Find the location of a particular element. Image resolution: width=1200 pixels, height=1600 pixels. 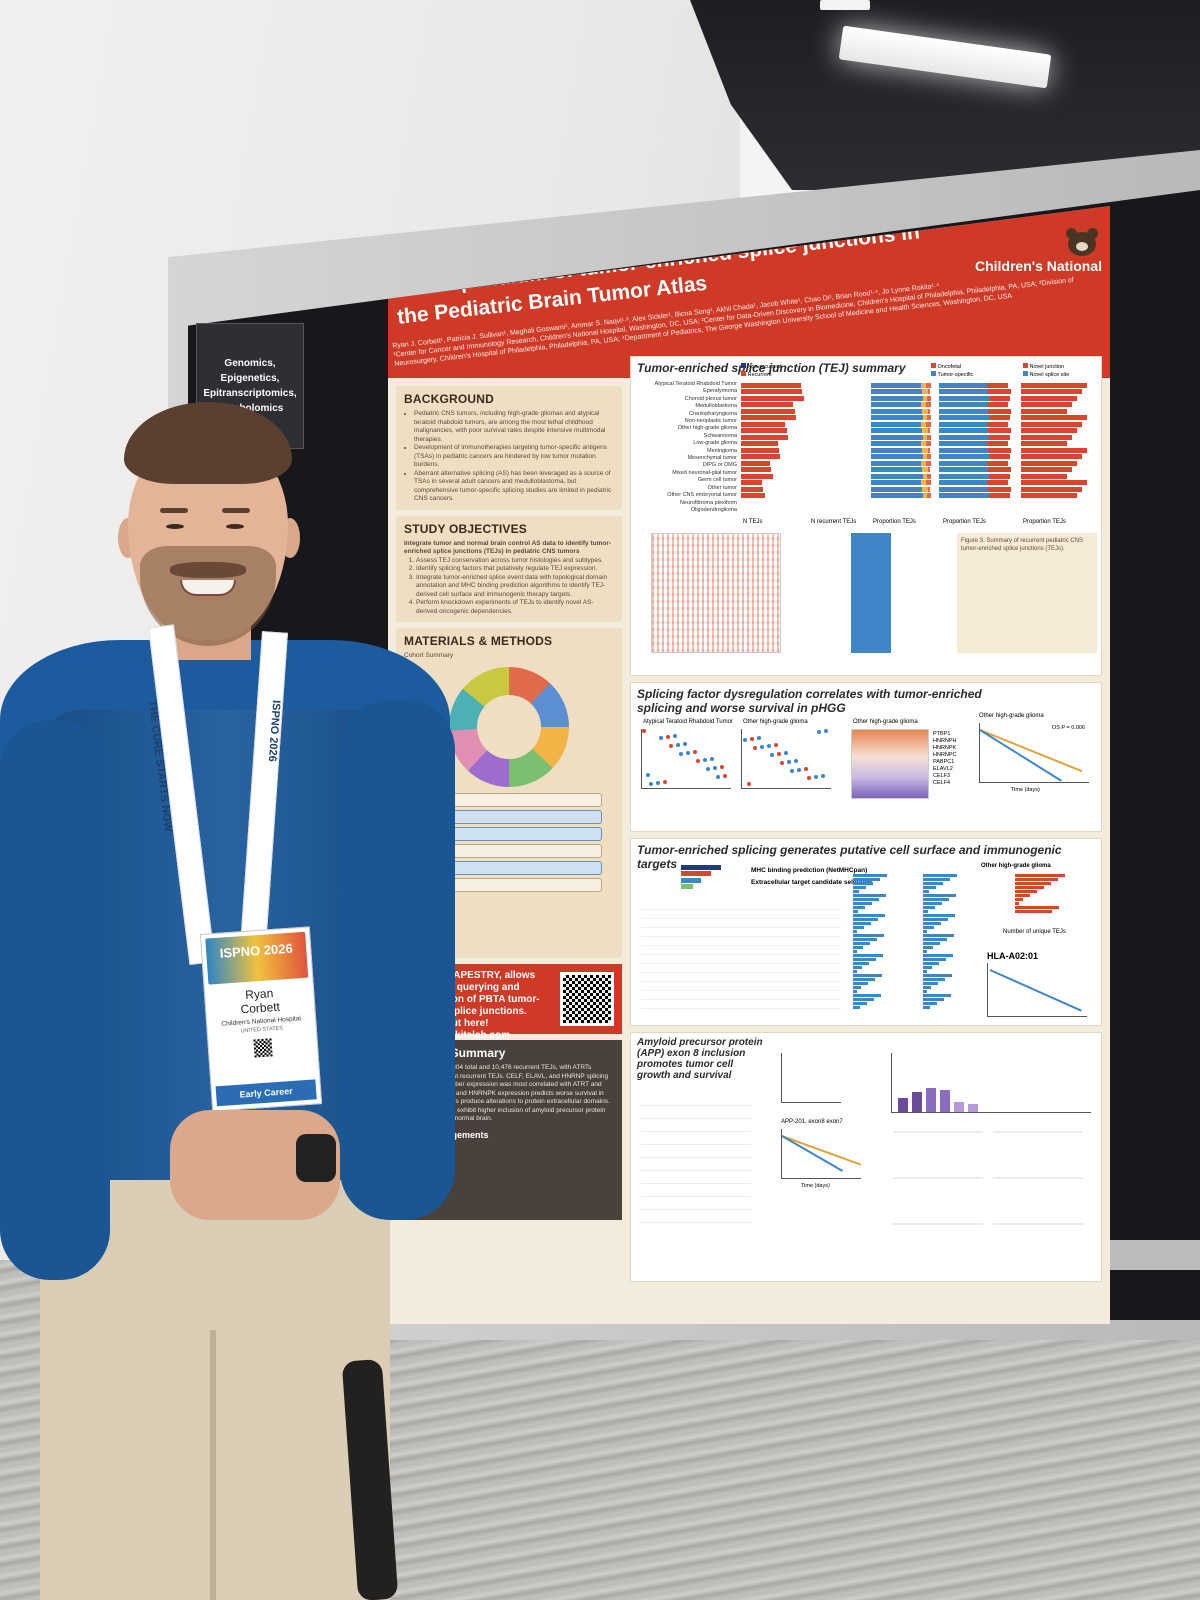

scatter-plot-hgg is located at coordinates (786, 759).